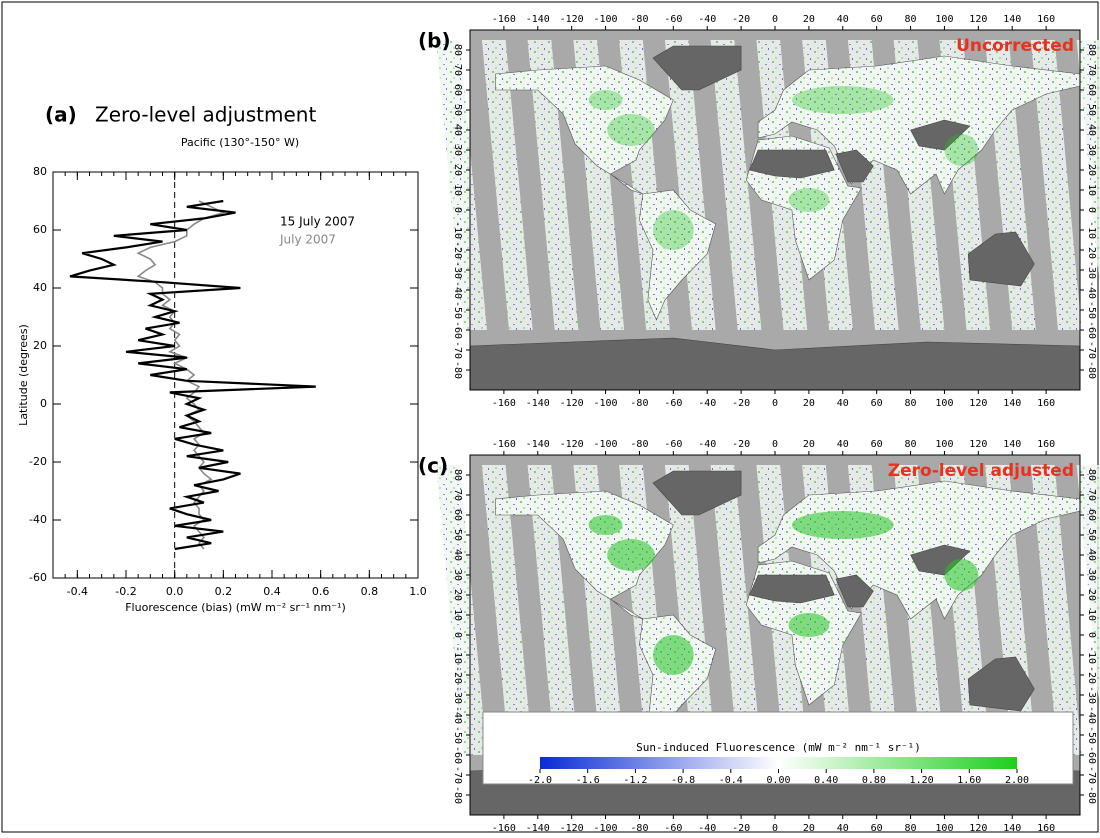  What do you see at coordinates (321, 591) in the screenshot?
I see `x-tick-label: 0.6` at bounding box center [321, 591].